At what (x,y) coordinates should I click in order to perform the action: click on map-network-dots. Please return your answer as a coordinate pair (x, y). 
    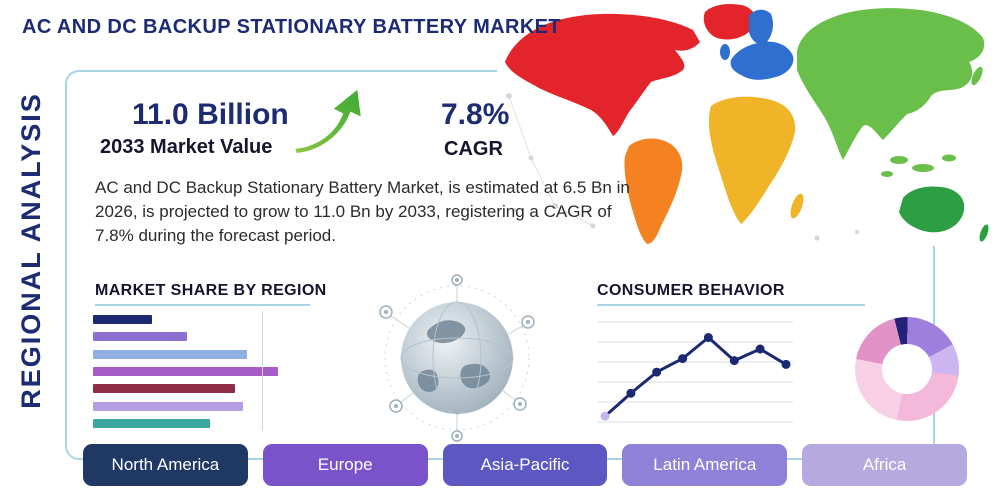
    Looking at the image, I should click on (682, 167).